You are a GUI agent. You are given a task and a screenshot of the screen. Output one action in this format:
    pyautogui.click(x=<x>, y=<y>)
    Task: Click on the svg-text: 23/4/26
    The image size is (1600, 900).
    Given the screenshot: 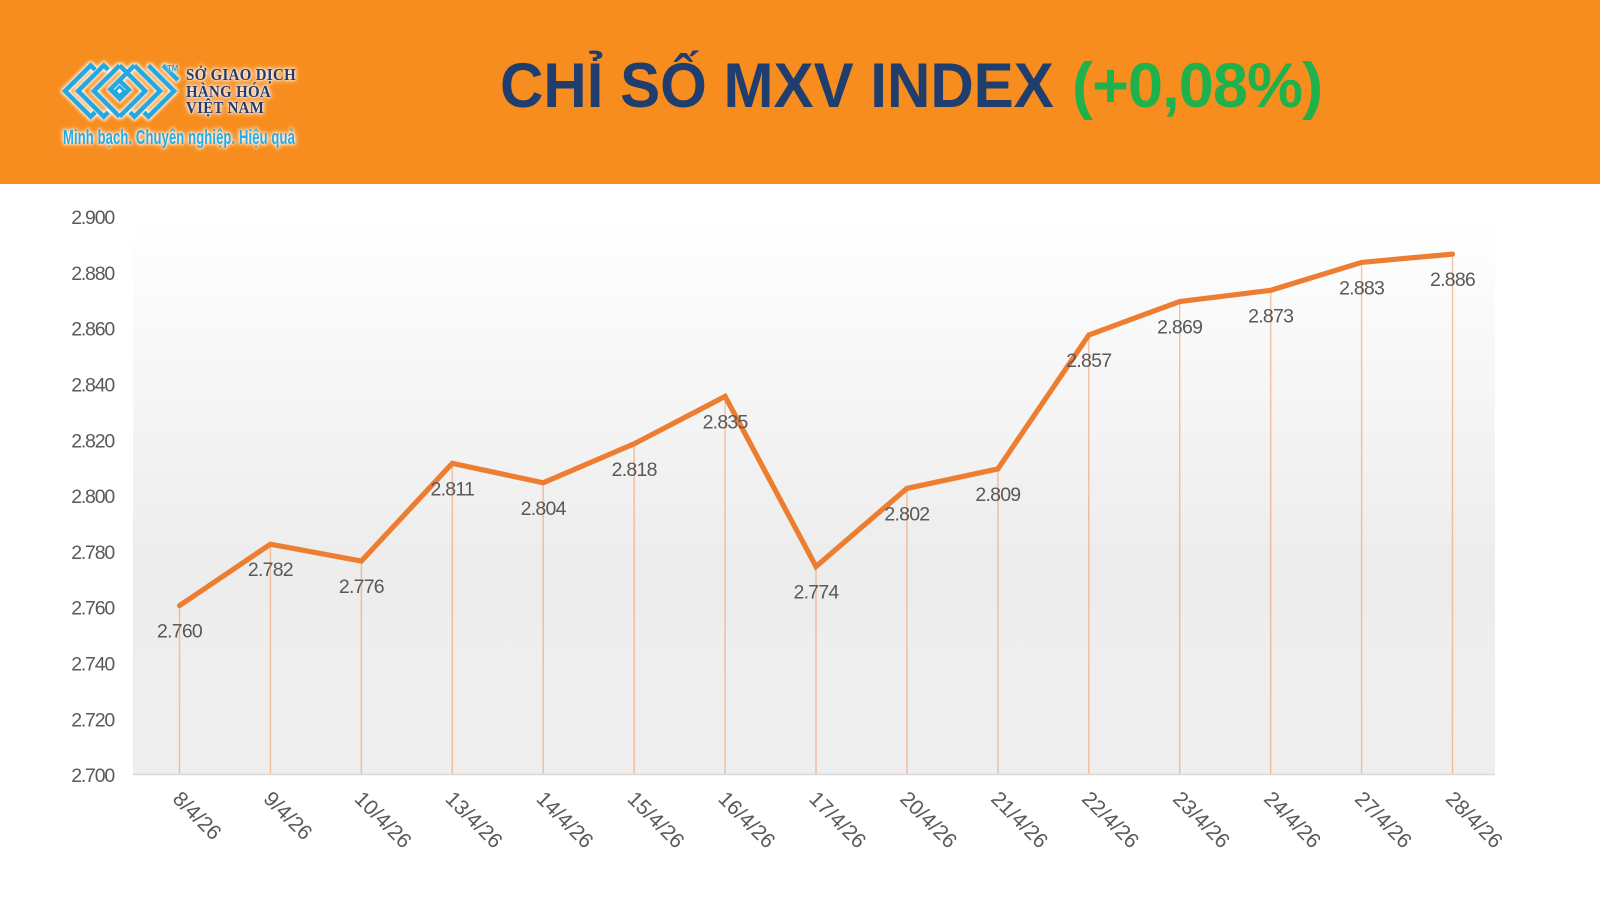 What is the action you would take?
    pyautogui.click(x=1201, y=820)
    